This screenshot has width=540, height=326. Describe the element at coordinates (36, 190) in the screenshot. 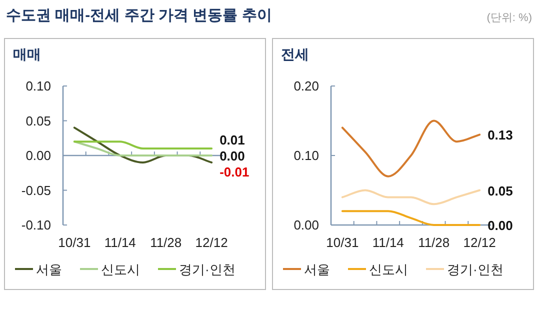

I see `y-tick-label: -0.05` at that location.